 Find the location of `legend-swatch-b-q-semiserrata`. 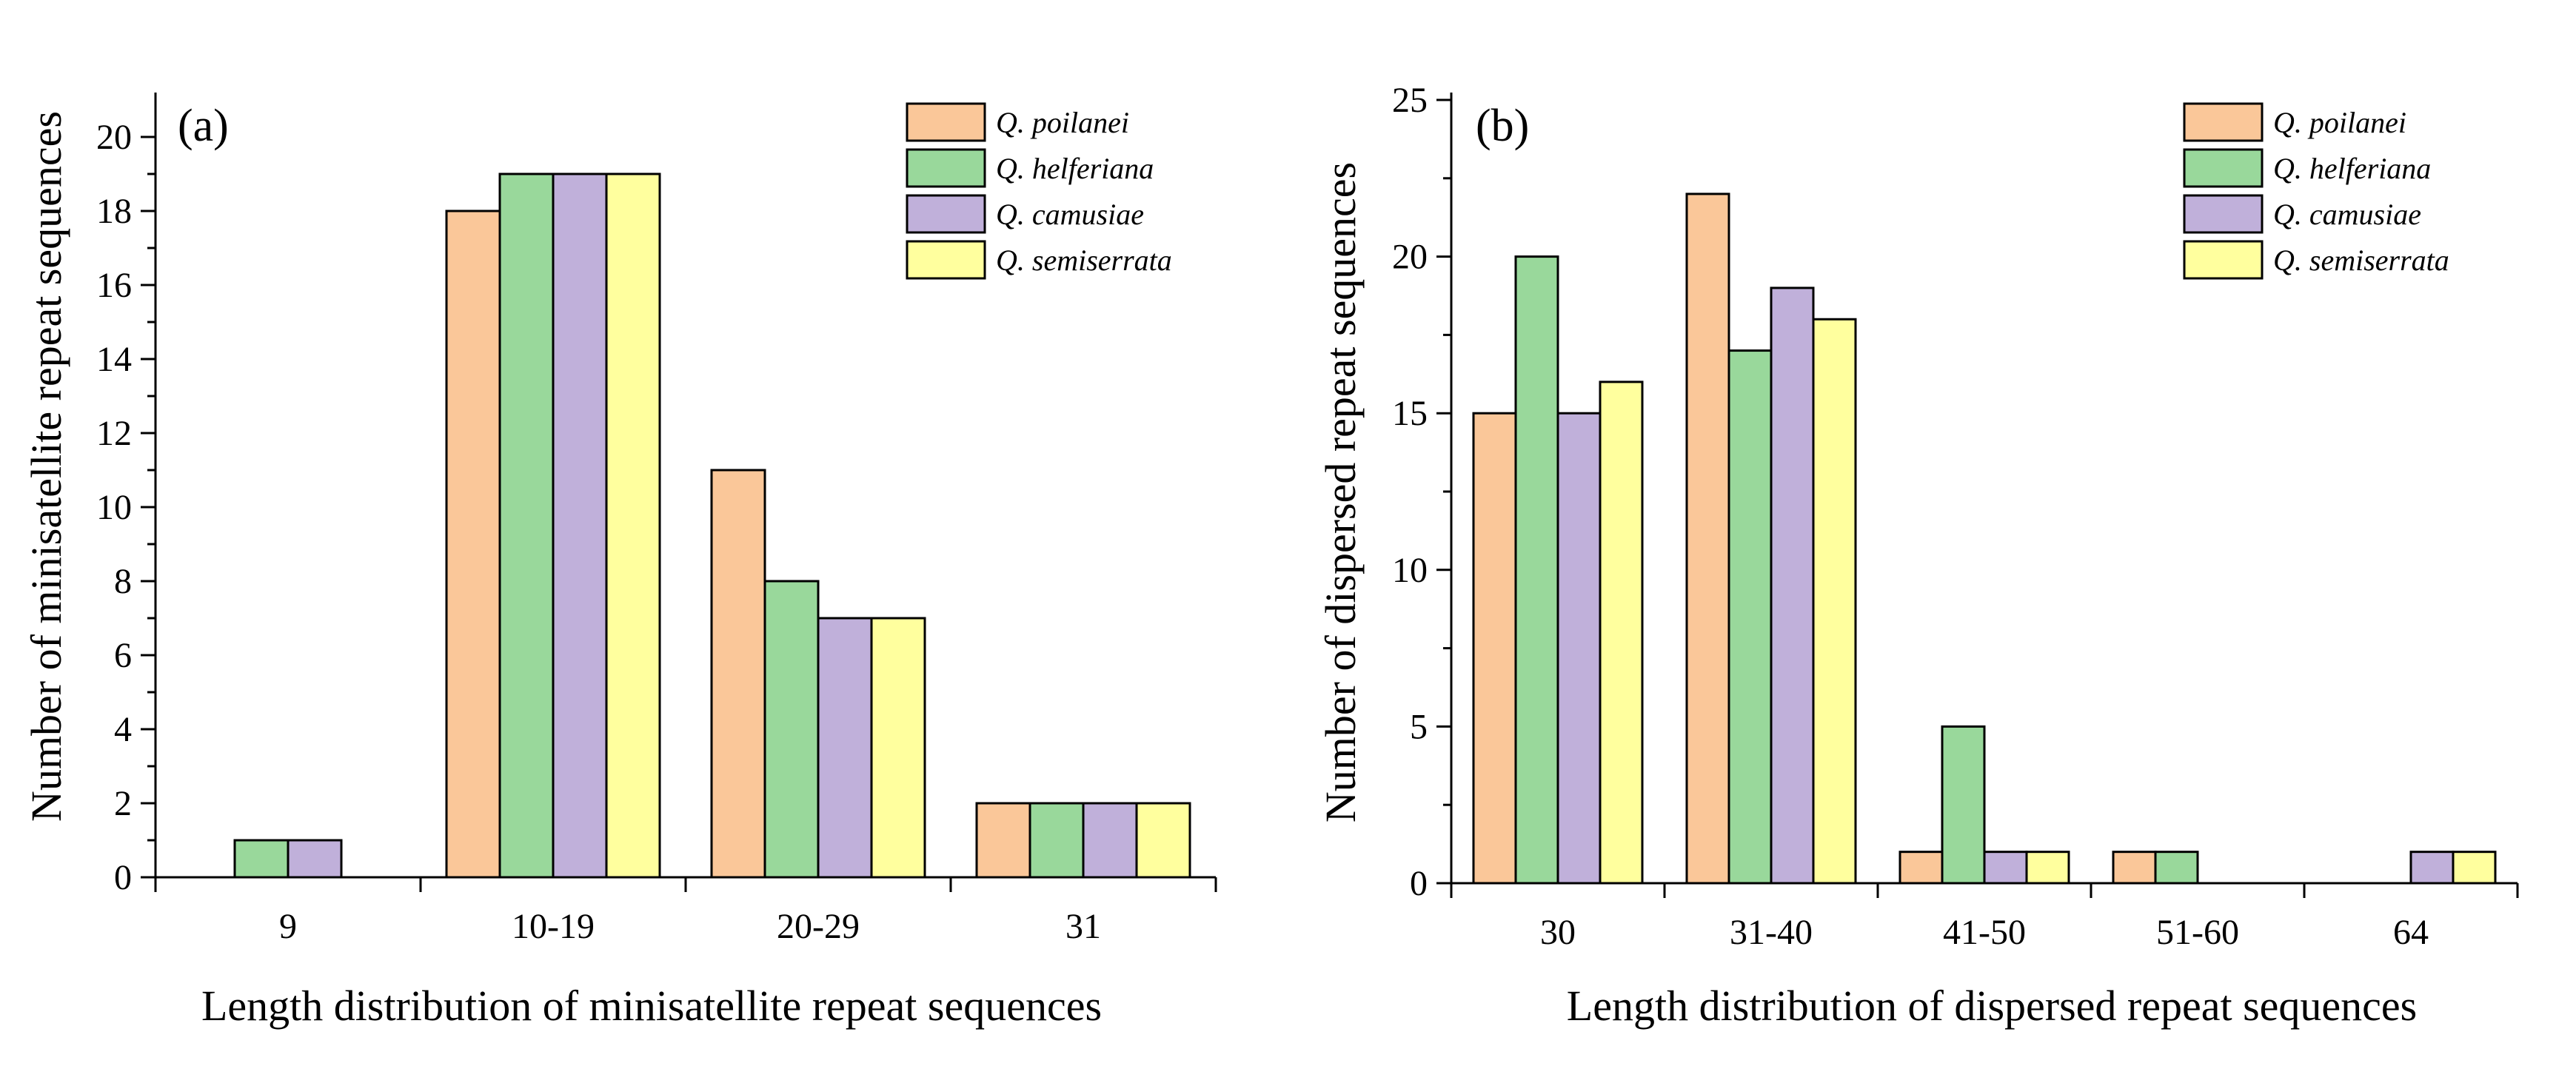

legend-swatch-b-q-semiserrata is located at coordinates (2223, 260).